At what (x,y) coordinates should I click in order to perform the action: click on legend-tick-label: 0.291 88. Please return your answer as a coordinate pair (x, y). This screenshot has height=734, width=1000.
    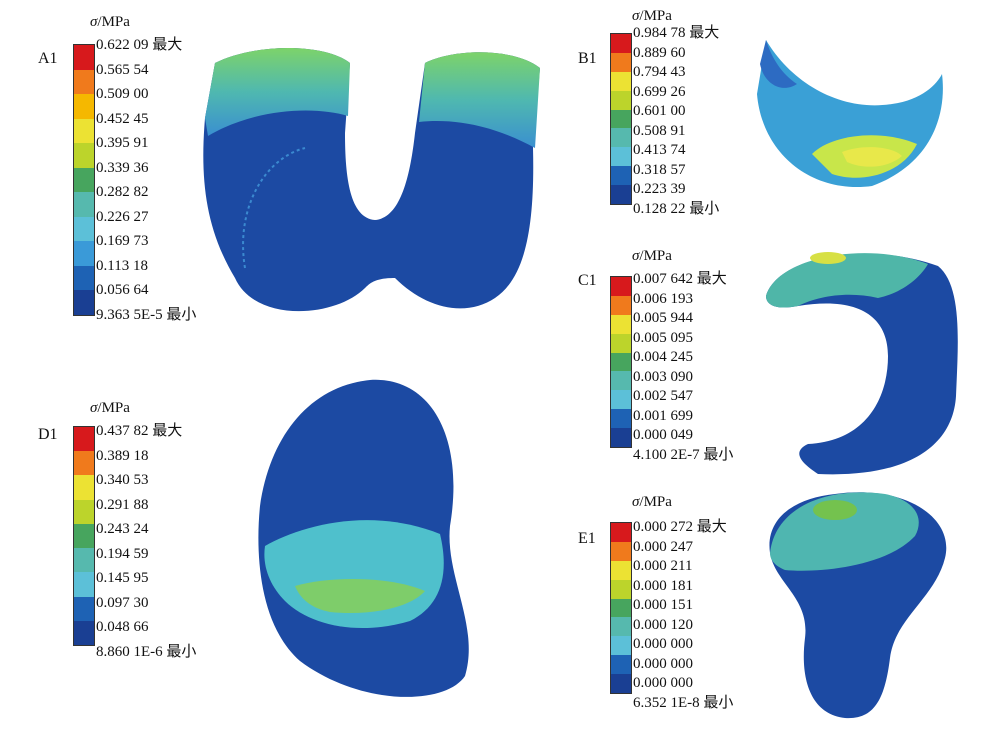
    Looking at the image, I should click on (122, 504).